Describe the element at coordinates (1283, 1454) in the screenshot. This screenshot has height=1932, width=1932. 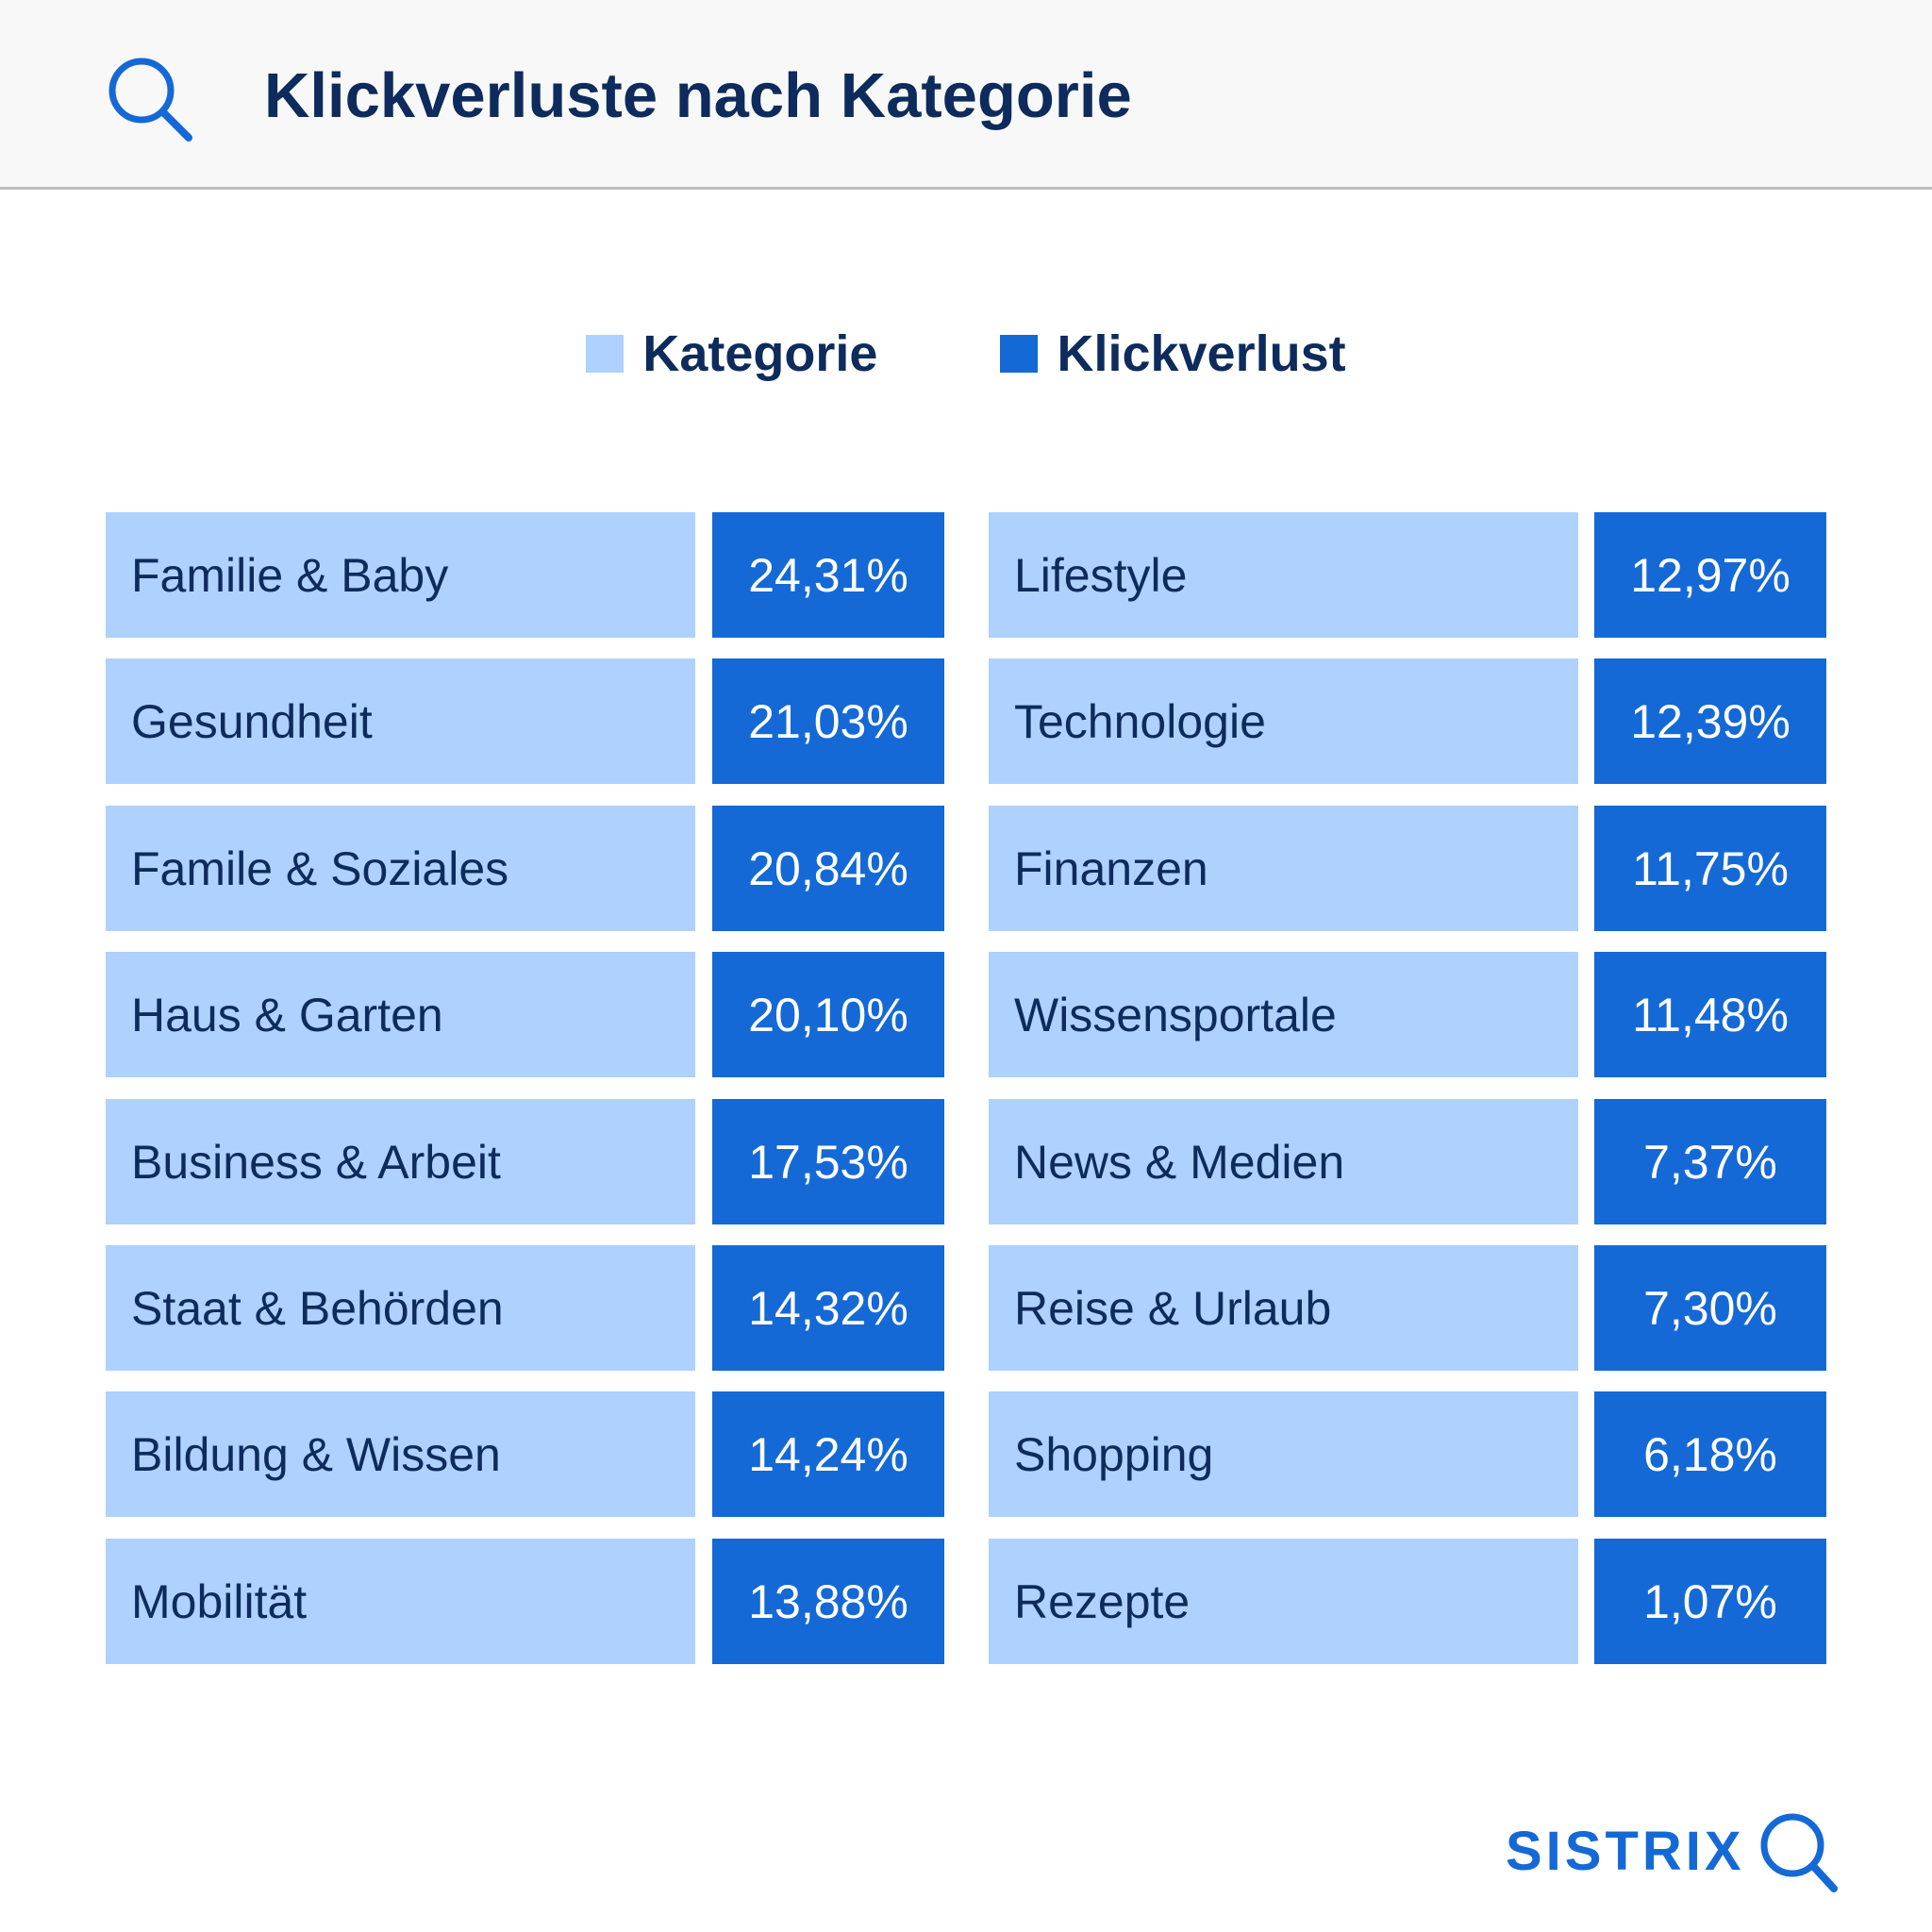
I see `category-cell: Shopping` at that location.